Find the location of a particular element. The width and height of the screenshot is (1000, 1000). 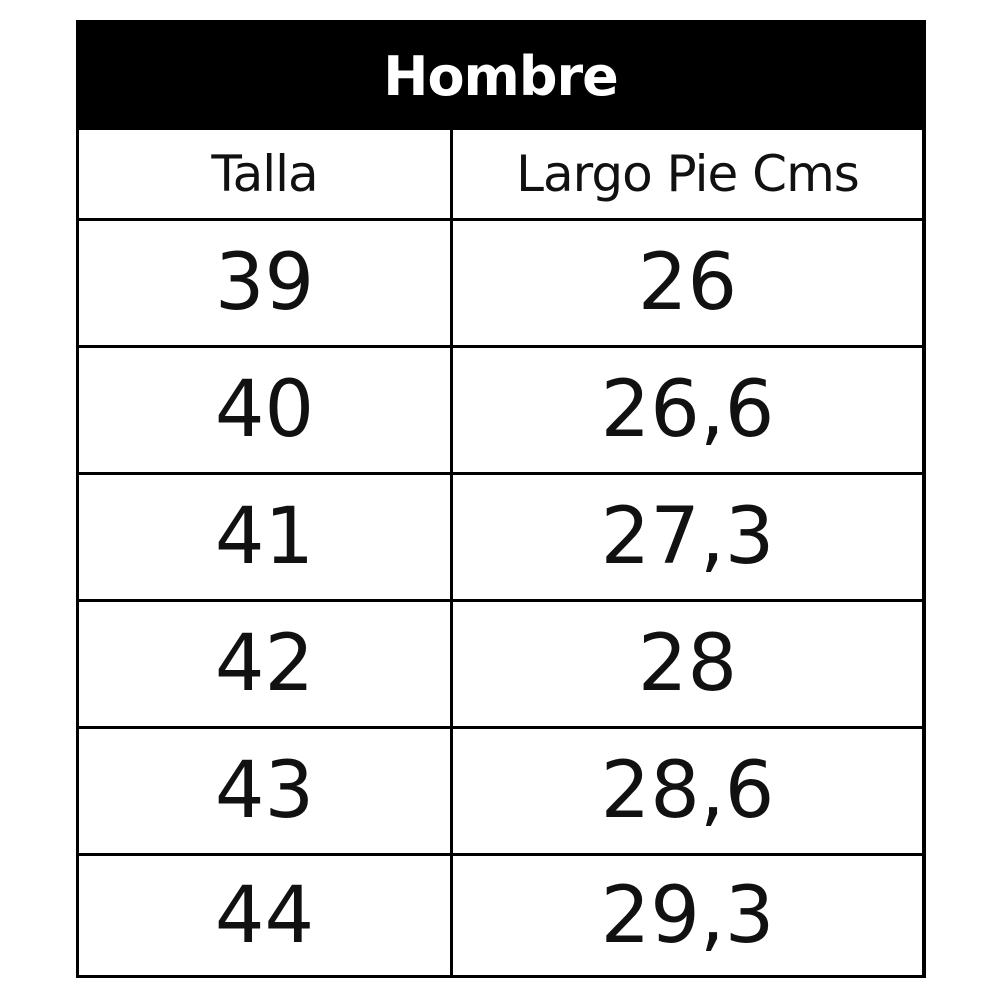

table-row: 43 28,6 is located at coordinates (500, 792).